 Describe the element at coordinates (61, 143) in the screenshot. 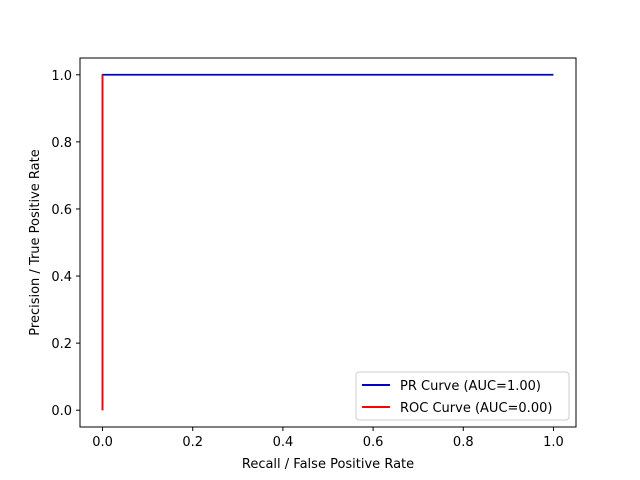

I see `y-tick-label: 0.8` at that location.